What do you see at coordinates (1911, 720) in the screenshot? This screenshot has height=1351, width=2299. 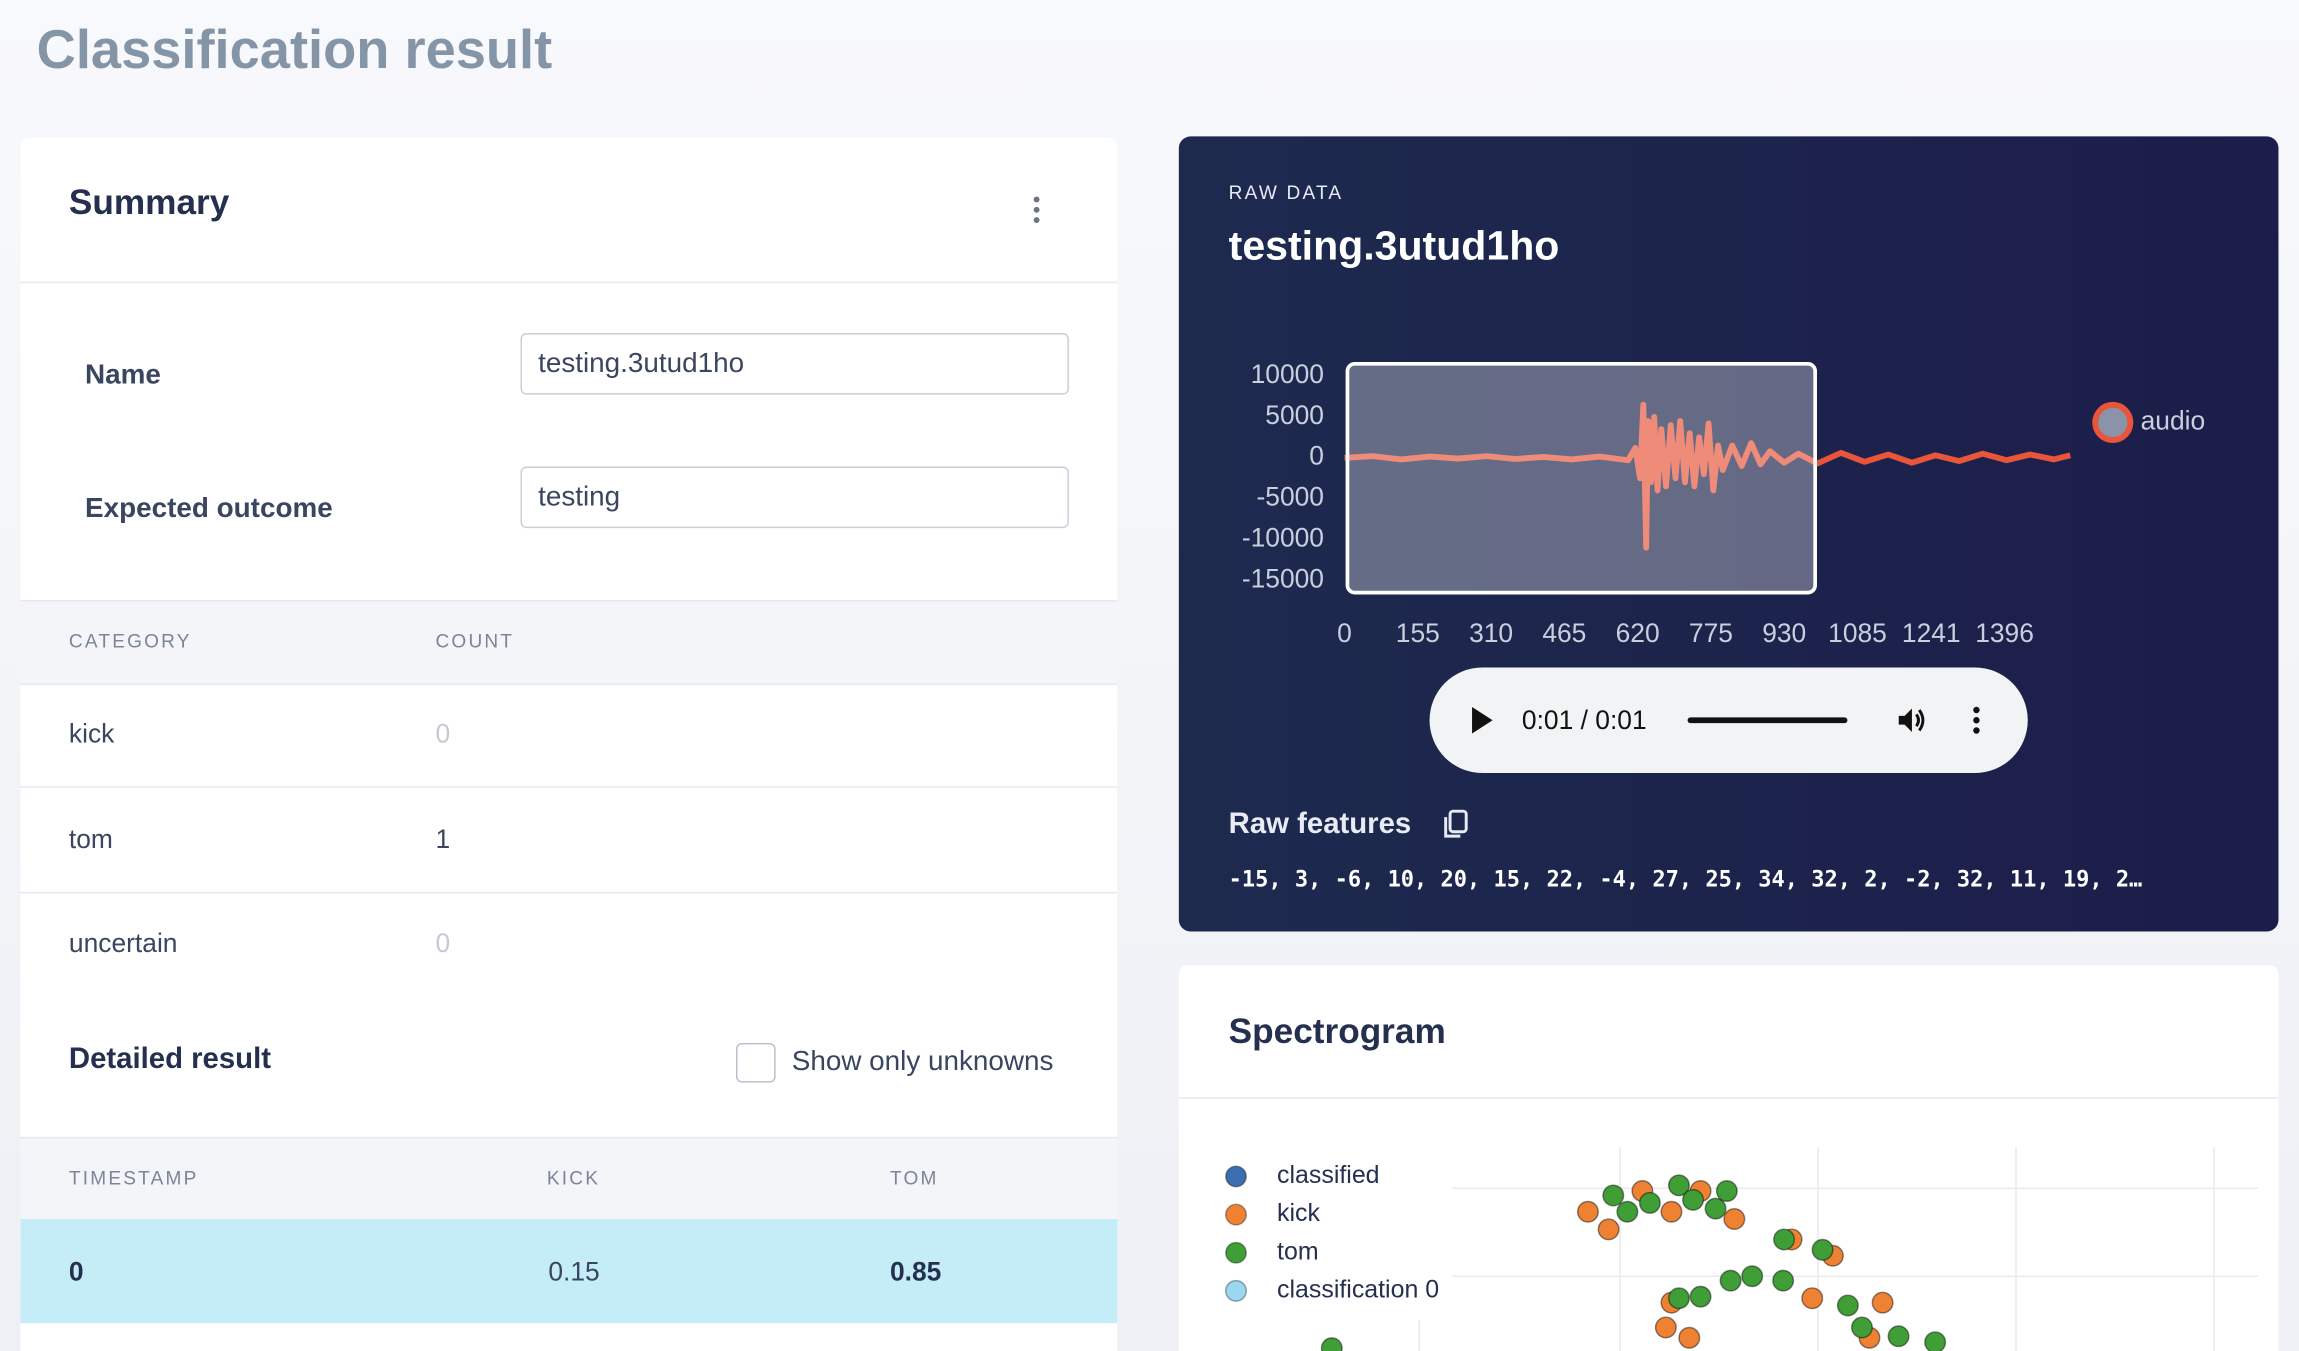 I see `volume-button` at bounding box center [1911, 720].